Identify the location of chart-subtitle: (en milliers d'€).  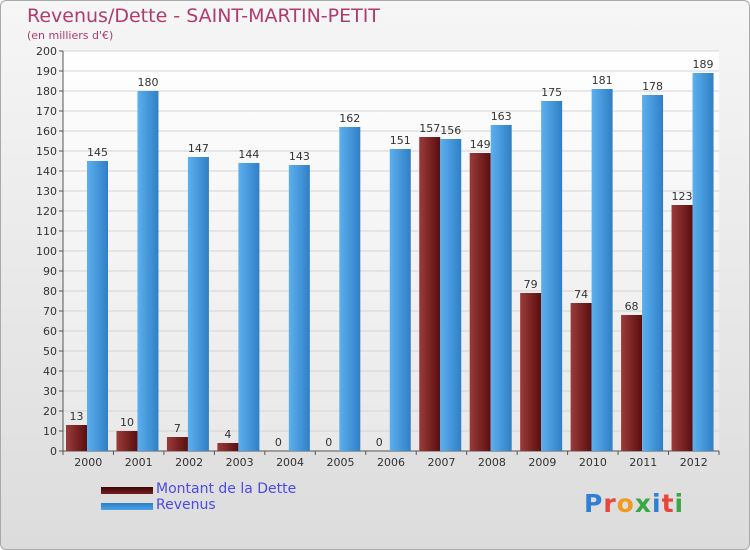
(70, 35).